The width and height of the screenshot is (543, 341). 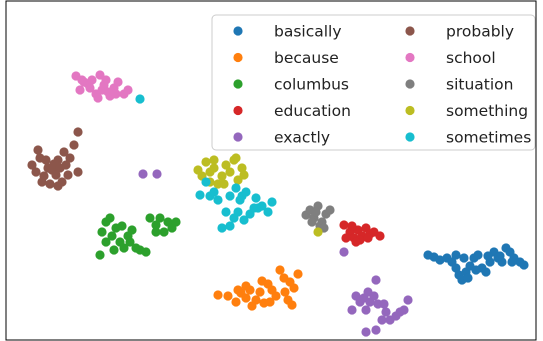 I want to click on legend-label-education: education, so click(x=312, y=111).